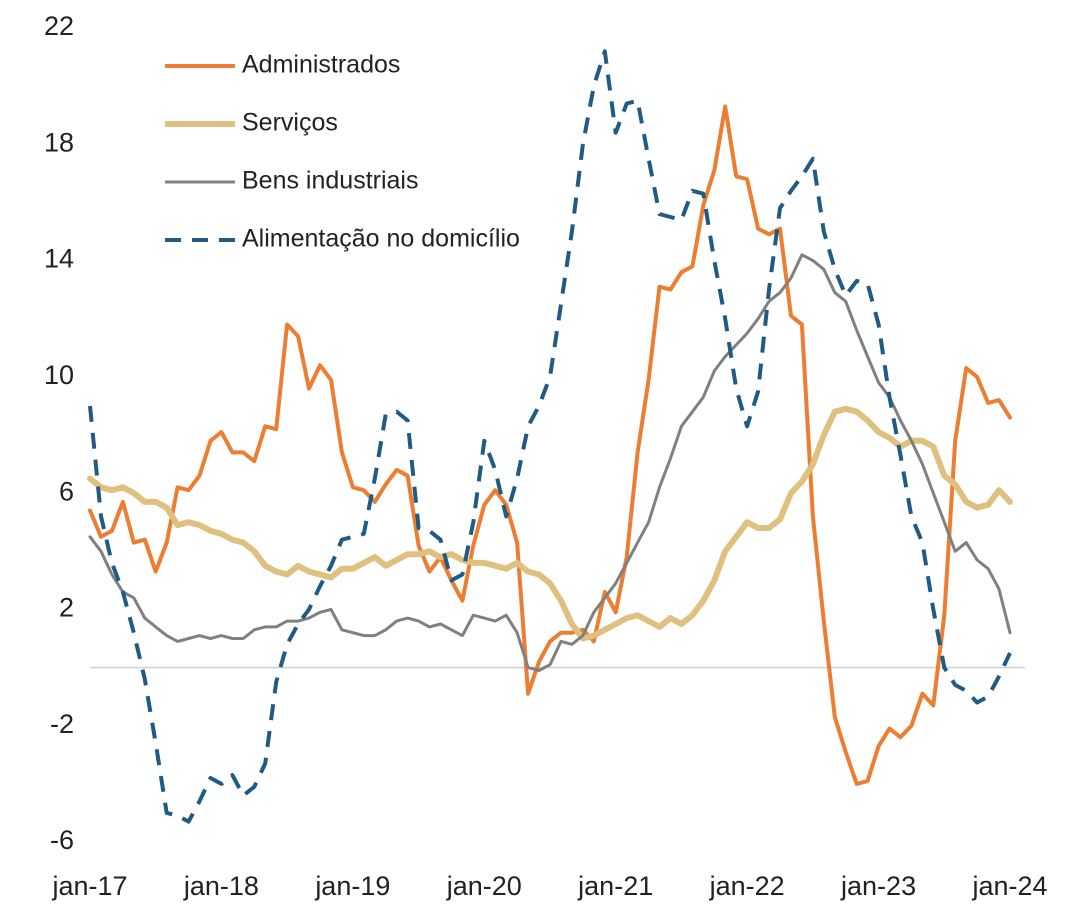 Image resolution: width=1073 pixels, height=910 pixels. What do you see at coordinates (615, 886) in the screenshot?
I see `x-tick-label: jan-21` at bounding box center [615, 886].